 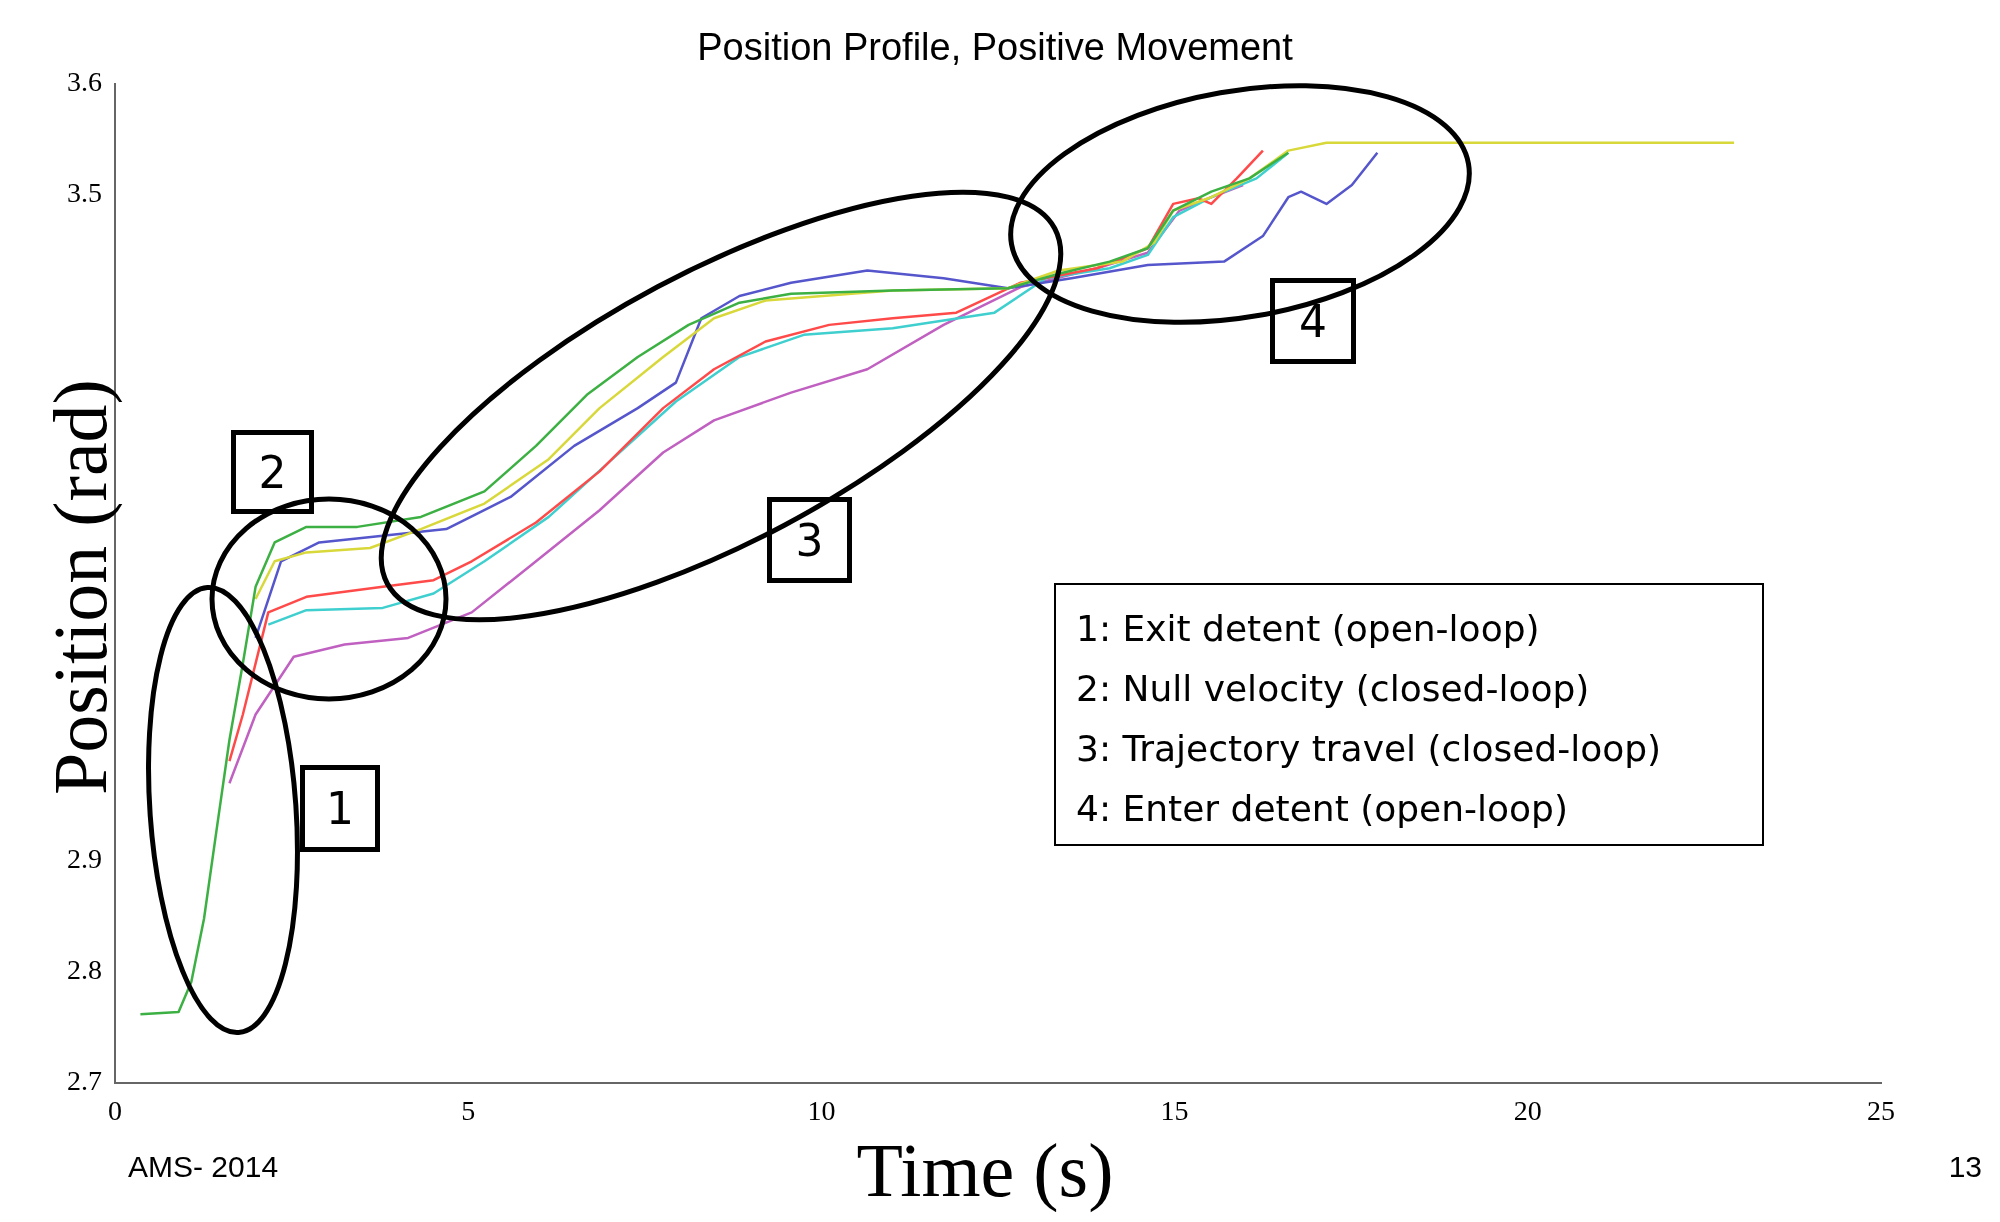 What do you see at coordinates (1313, 321) in the screenshot?
I see `annotation: 4` at bounding box center [1313, 321].